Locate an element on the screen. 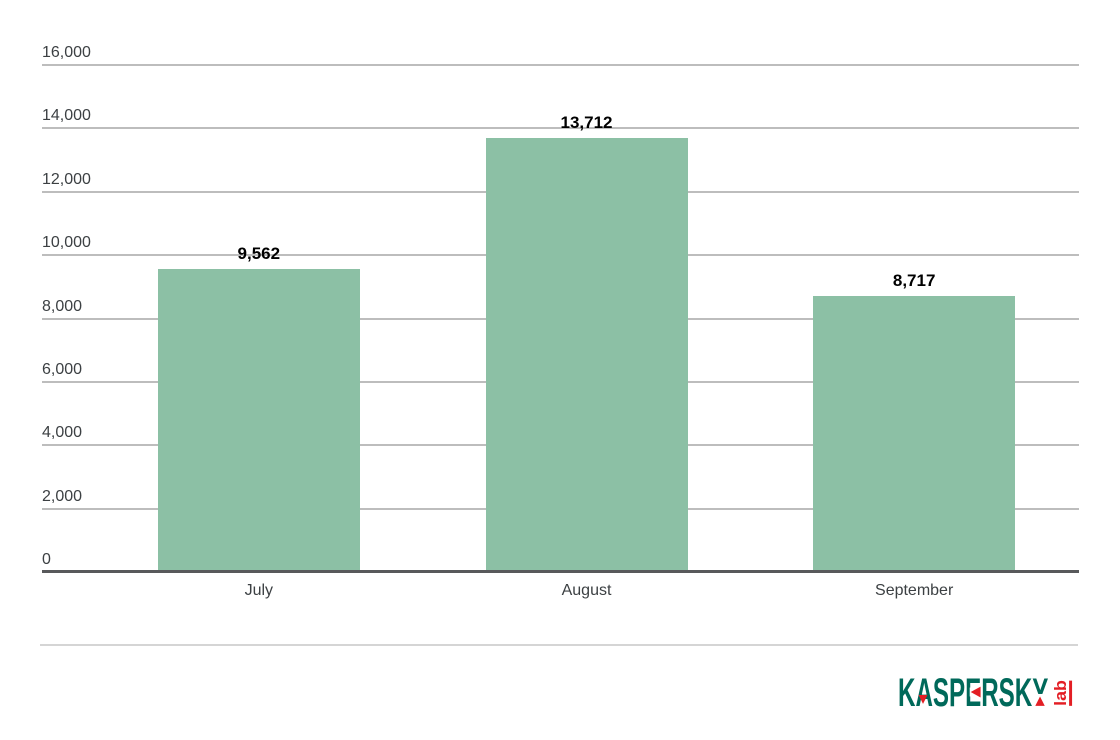 The height and width of the screenshot is (740, 1120). bar-value-label: 13,712 is located at coordinates (586, 122).